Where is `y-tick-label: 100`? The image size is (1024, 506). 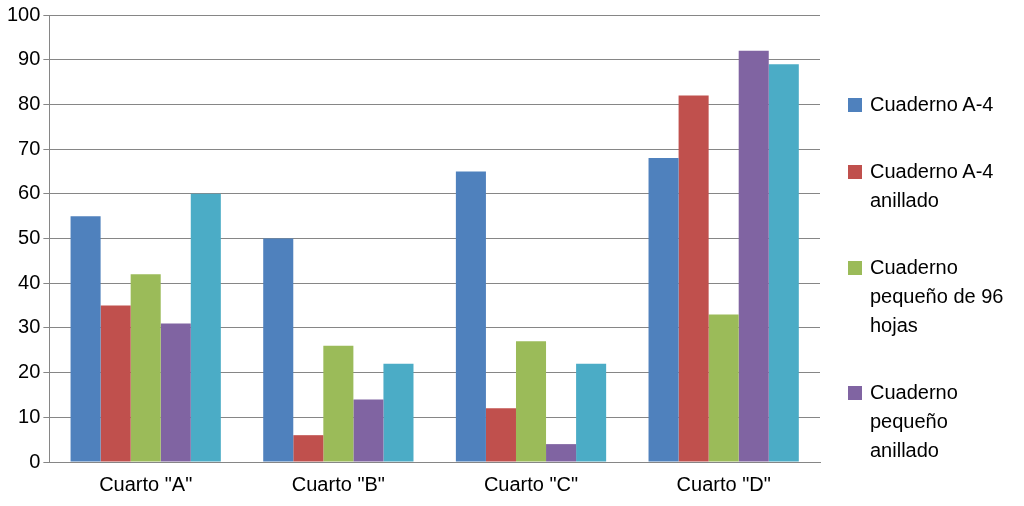 y-tick-label: 100 is located at coordinates (23, 13).